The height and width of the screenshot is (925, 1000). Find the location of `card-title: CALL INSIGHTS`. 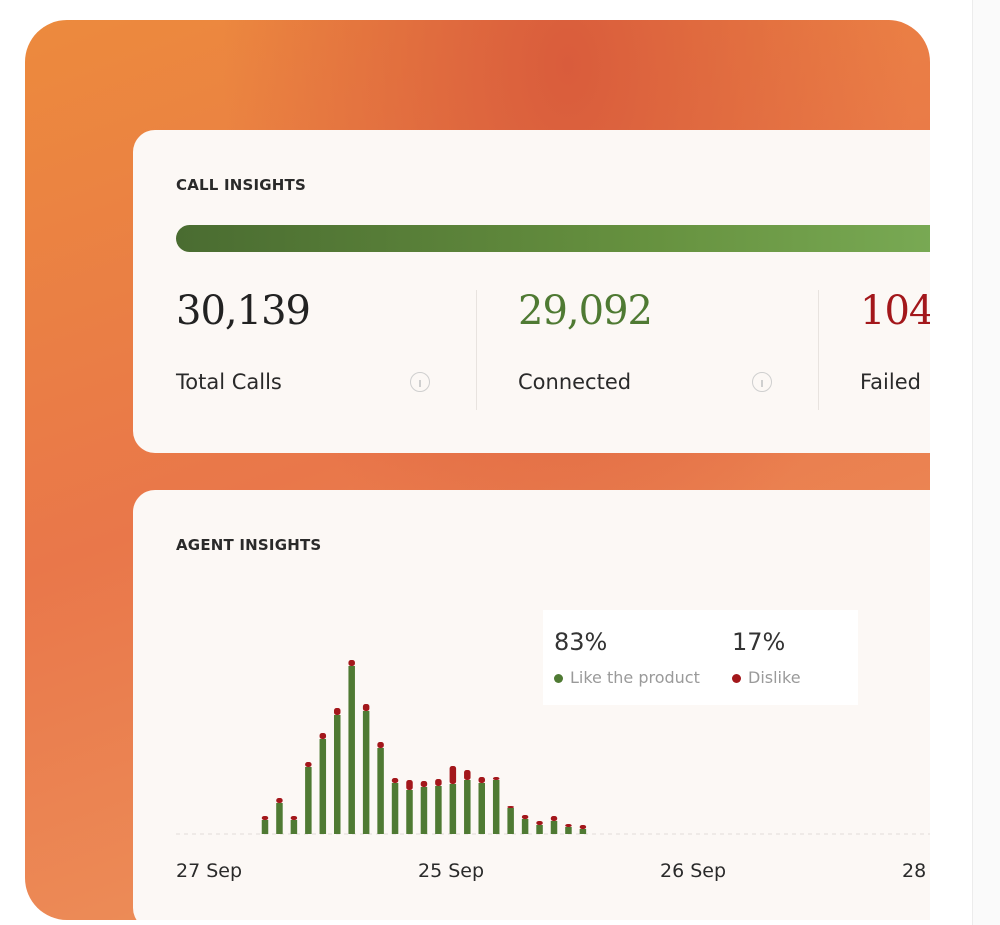

card-title: CALL INSIGHTS is located at coordinates (241, 185).